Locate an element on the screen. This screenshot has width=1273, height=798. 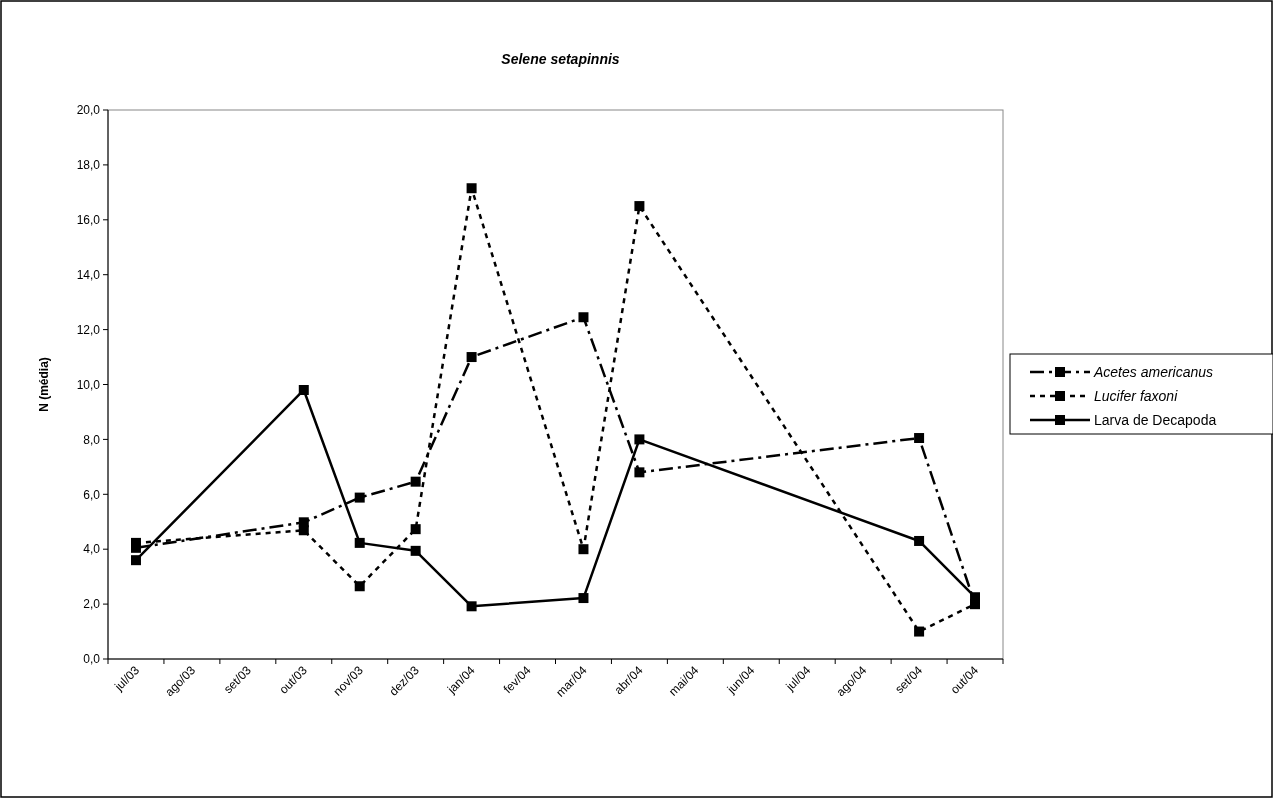
y-tick-label: 4,0 is located at coordinates (92, 549).